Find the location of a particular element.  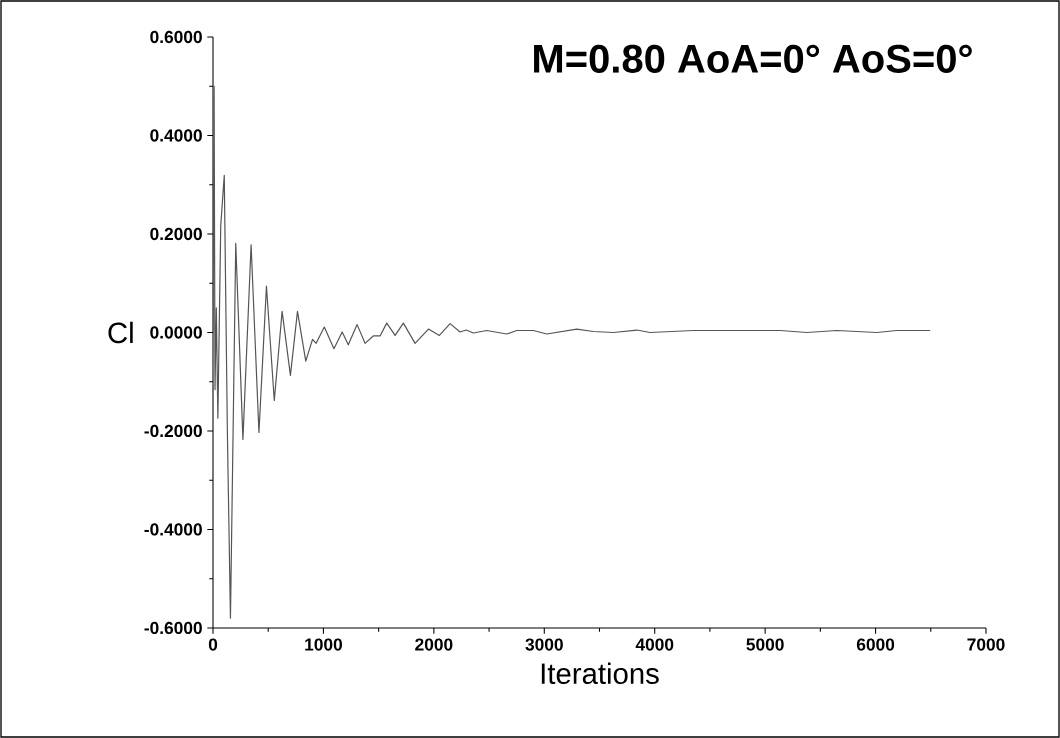

y-axis-title: Cl is located at coordinates (120, 332).